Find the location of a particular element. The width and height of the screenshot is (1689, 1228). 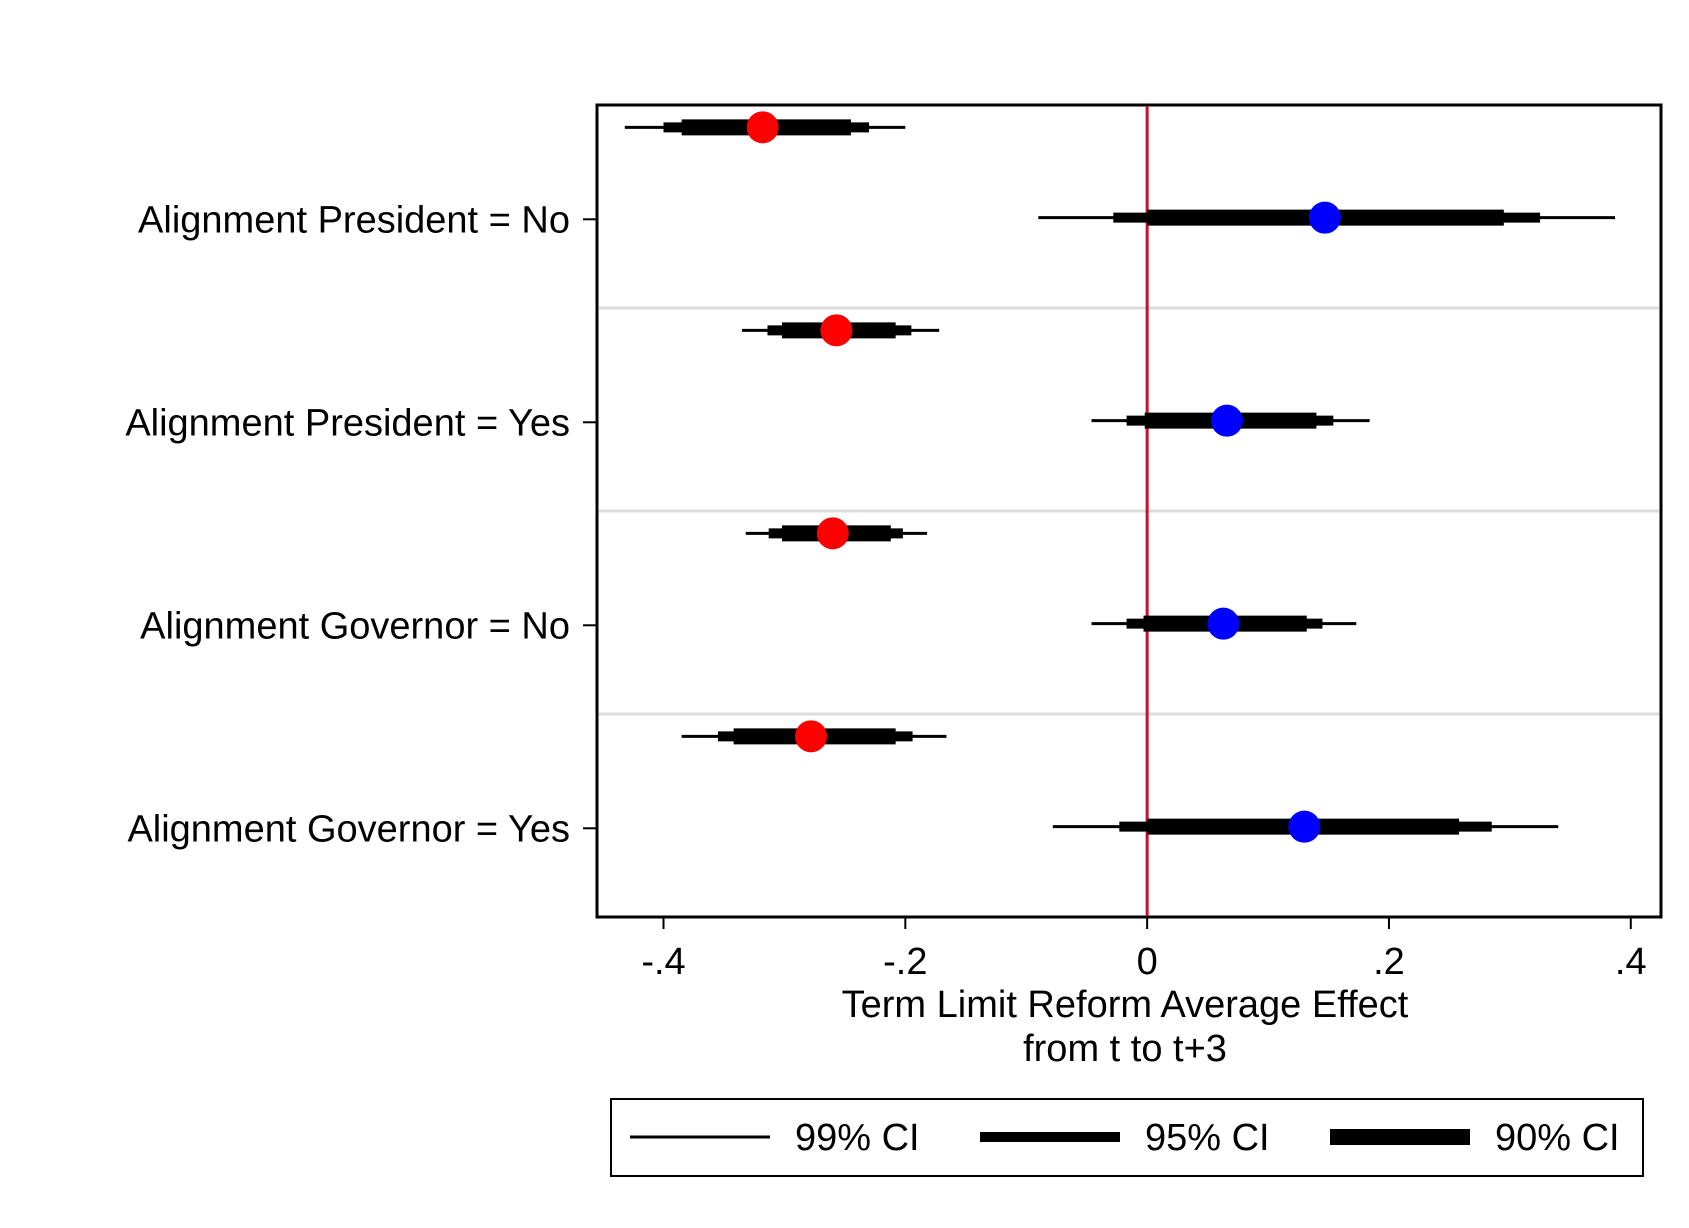

legend-label: 95% CI is located at coordinates (1207, 1138).